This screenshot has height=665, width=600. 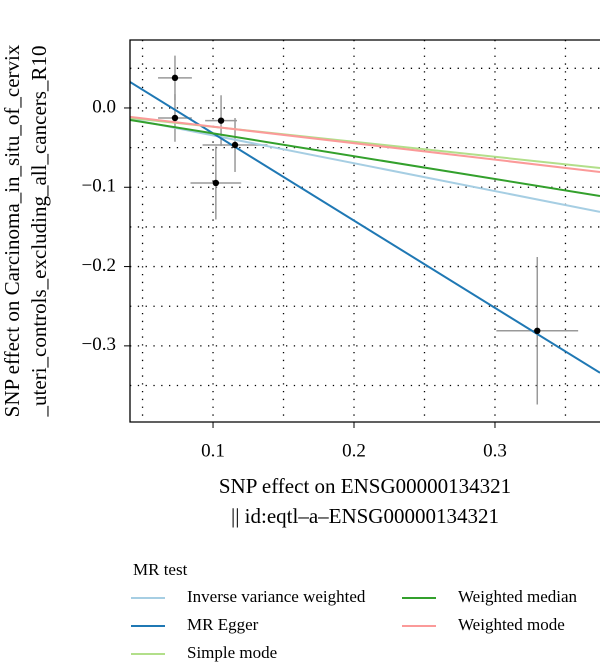 I want to click on legend-label: Weighted median, so click(x=518, y=596).